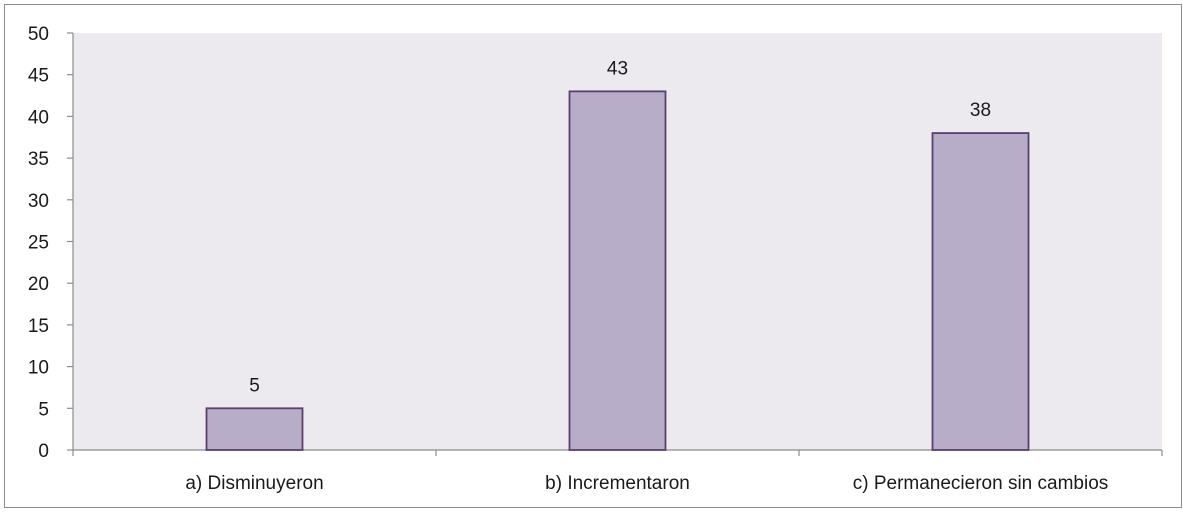 The height and width of the screenshot is (512, 1188). Describe the element at coordinates (38, 243) in the screenshot. I see `y-tick-label: 25` at that location.